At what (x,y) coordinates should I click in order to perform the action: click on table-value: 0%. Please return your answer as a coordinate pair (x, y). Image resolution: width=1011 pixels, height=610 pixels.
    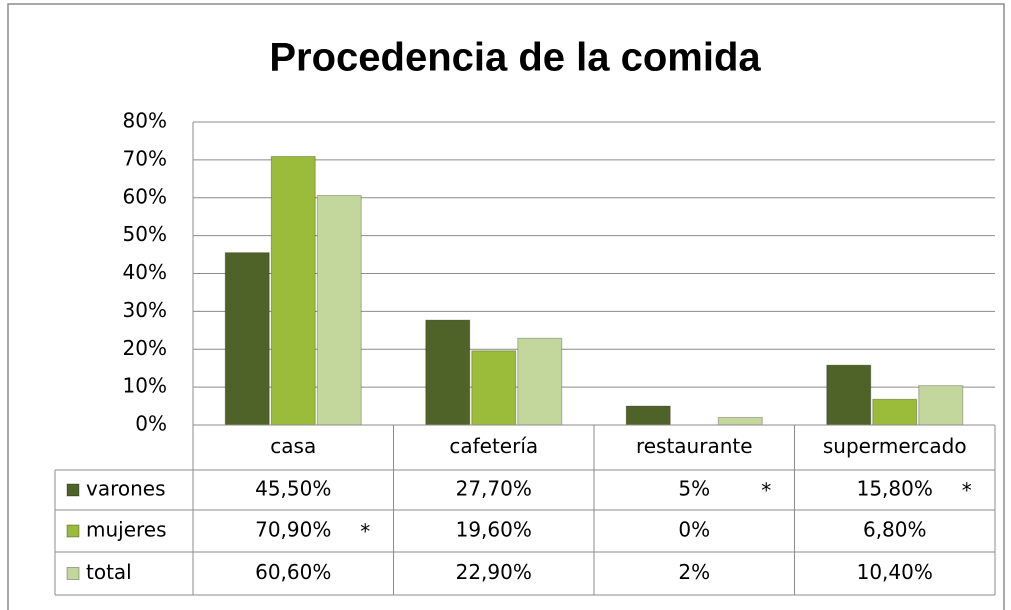
    Looking at the image, I should click on (694, 530).